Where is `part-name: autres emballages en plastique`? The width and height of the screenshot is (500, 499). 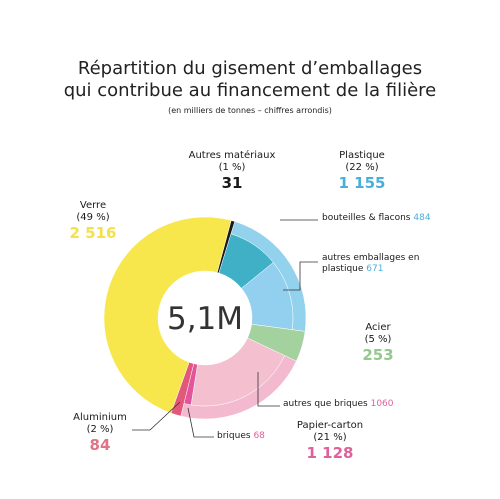 part-name: autres emballages en plastique is located at coordinates (371, 263).